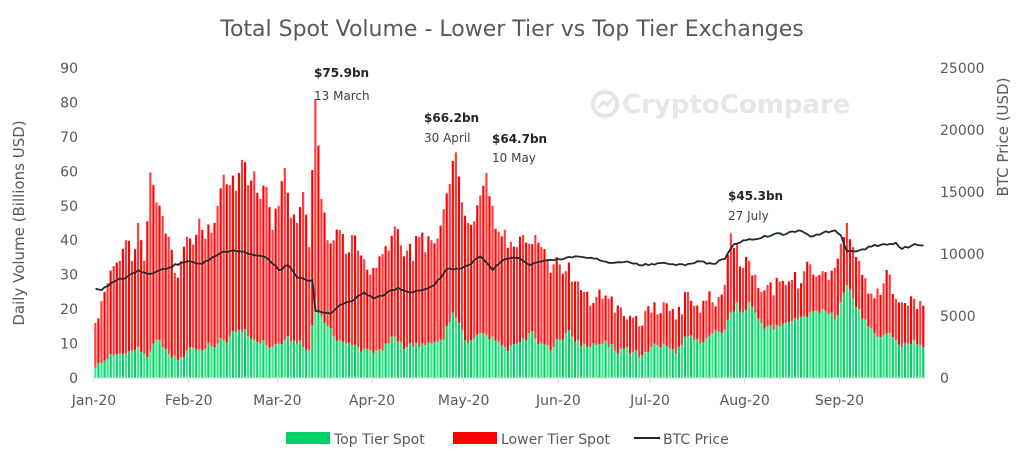  Describe the element at coordinates (962, 69) in the screenshot. I see `y2-tick-label: 25000` at that location.